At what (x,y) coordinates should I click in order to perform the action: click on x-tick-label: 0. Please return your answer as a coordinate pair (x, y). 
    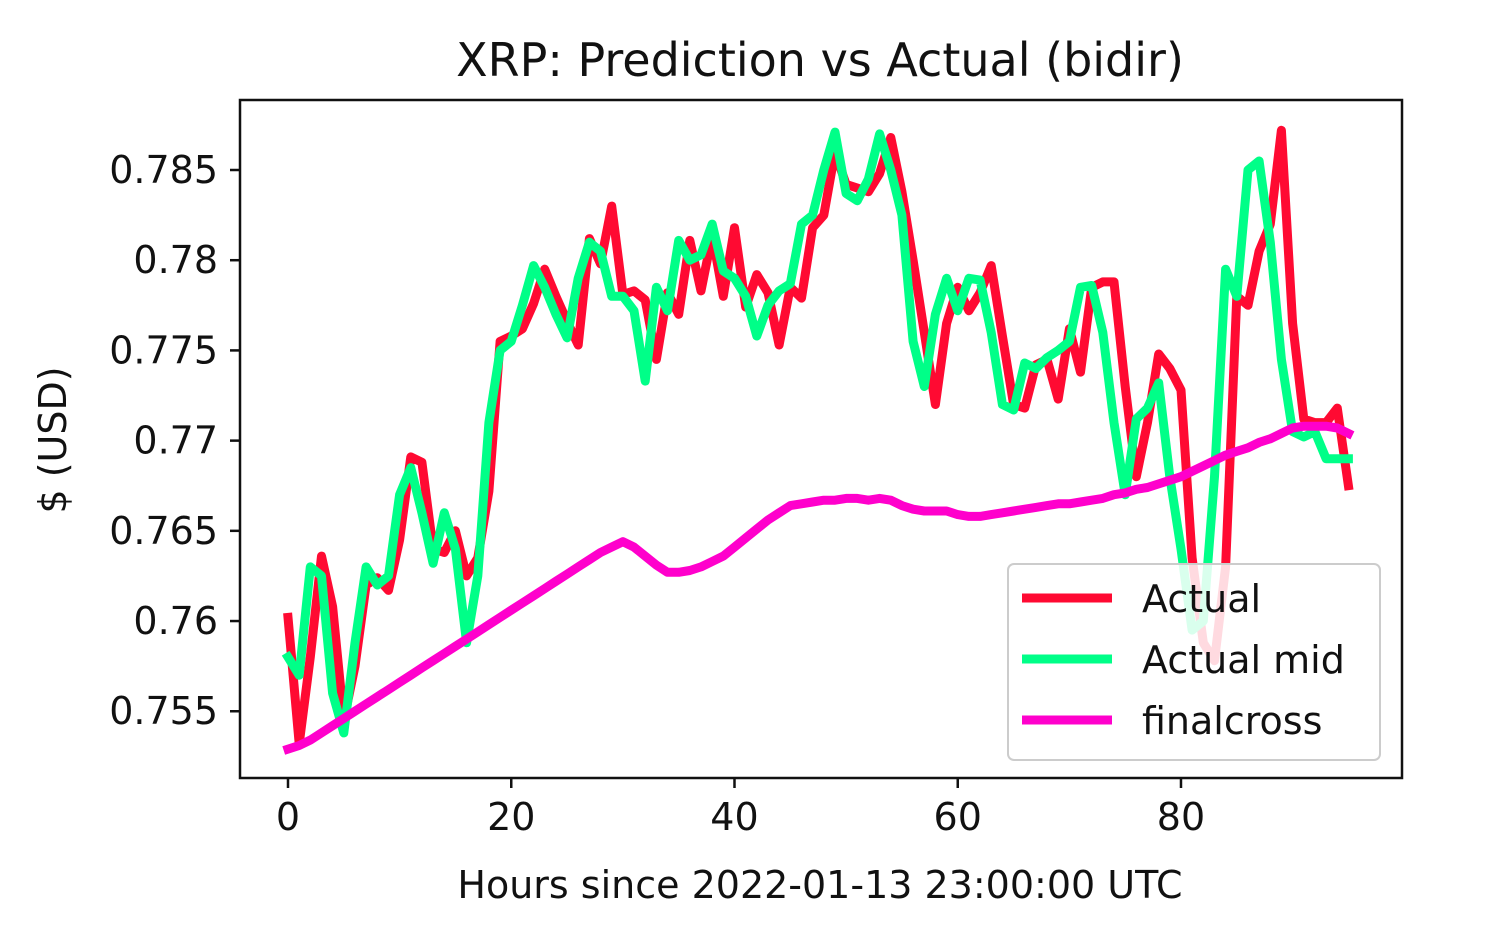
    Looking at the image, I should click on (288, 817).